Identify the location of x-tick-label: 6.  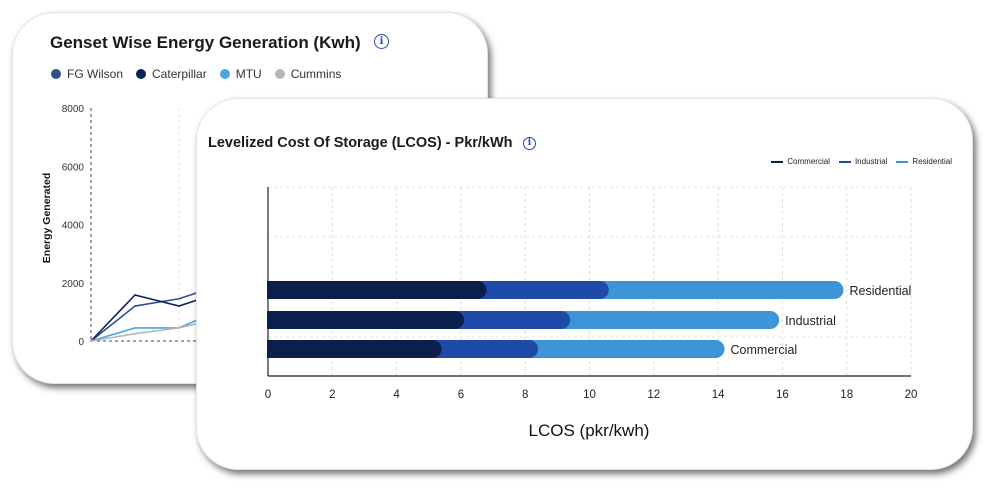
(461, 395).